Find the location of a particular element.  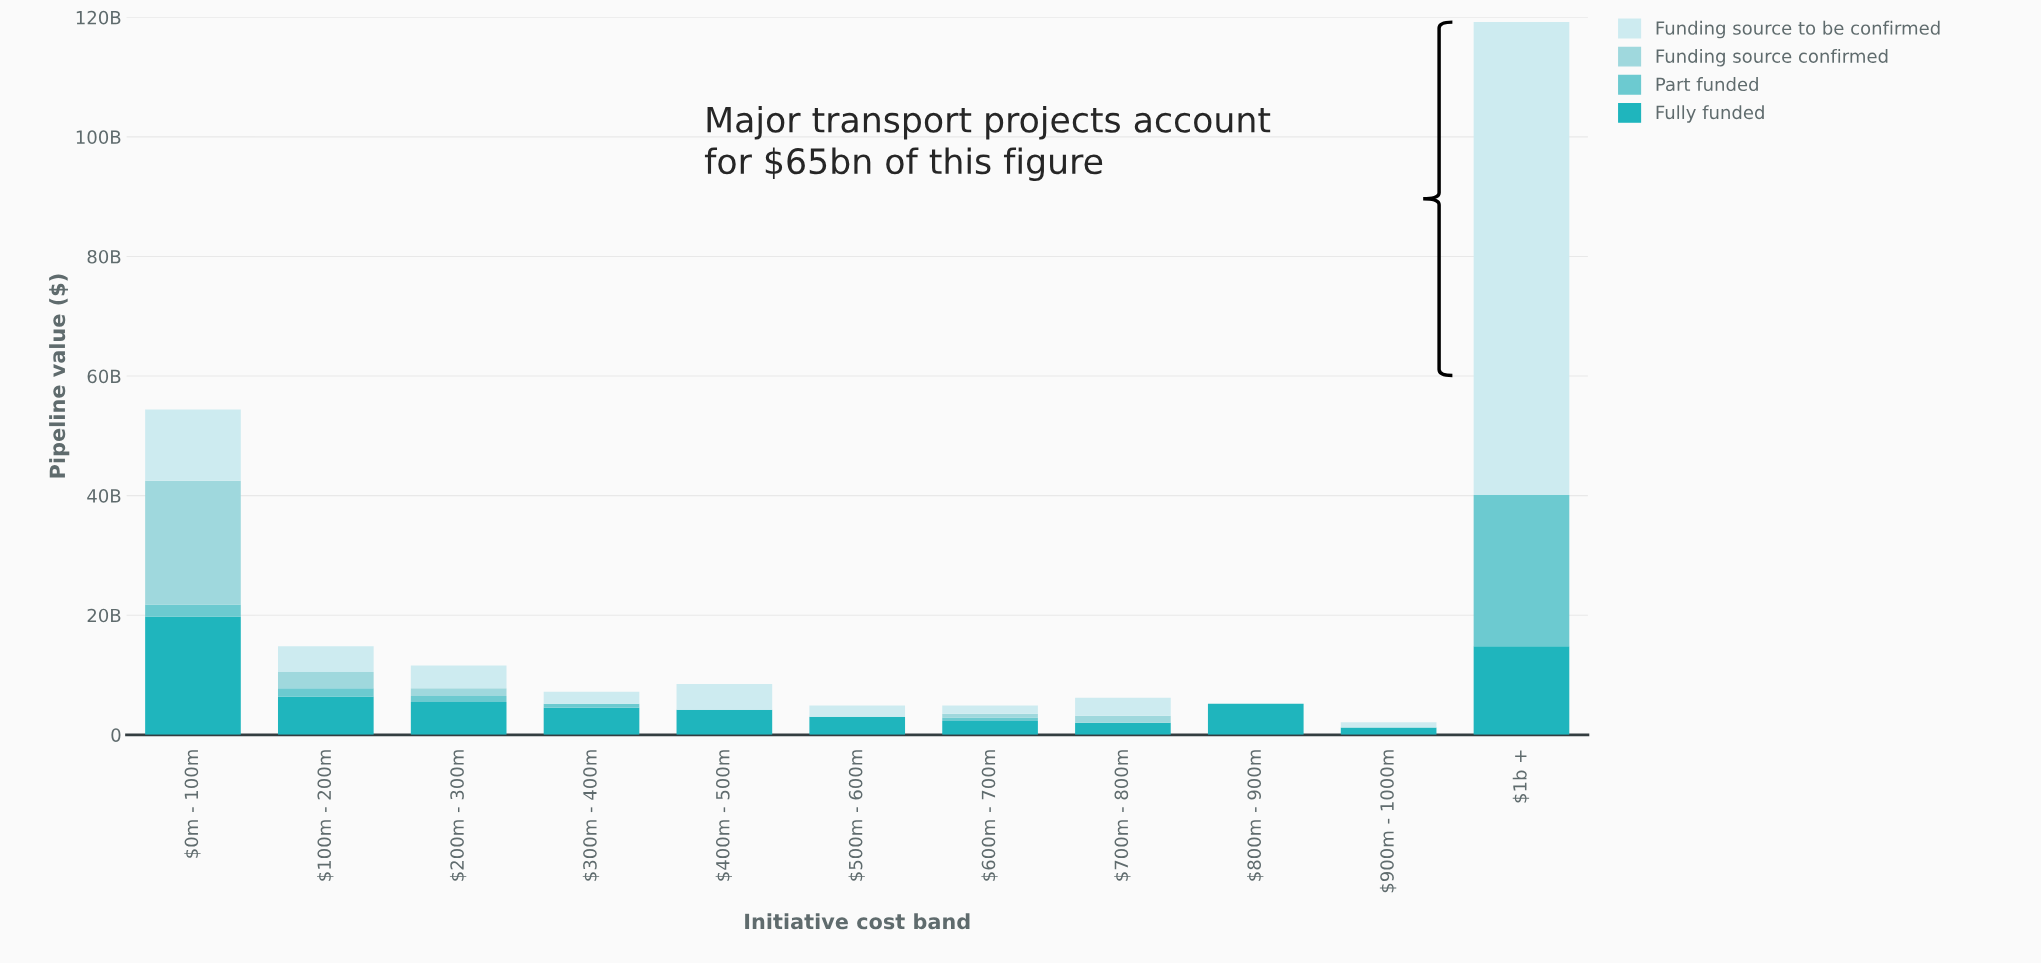

x-tick-label: $700m - 800m is located at coordinates (1122, 815).